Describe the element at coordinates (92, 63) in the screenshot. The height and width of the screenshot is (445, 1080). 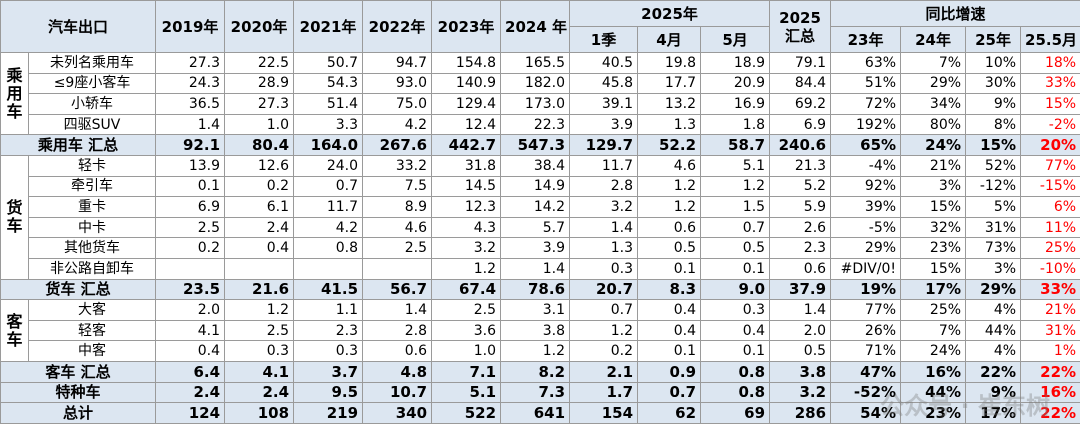
I see `row-name: 未列名乘用车` at that location.